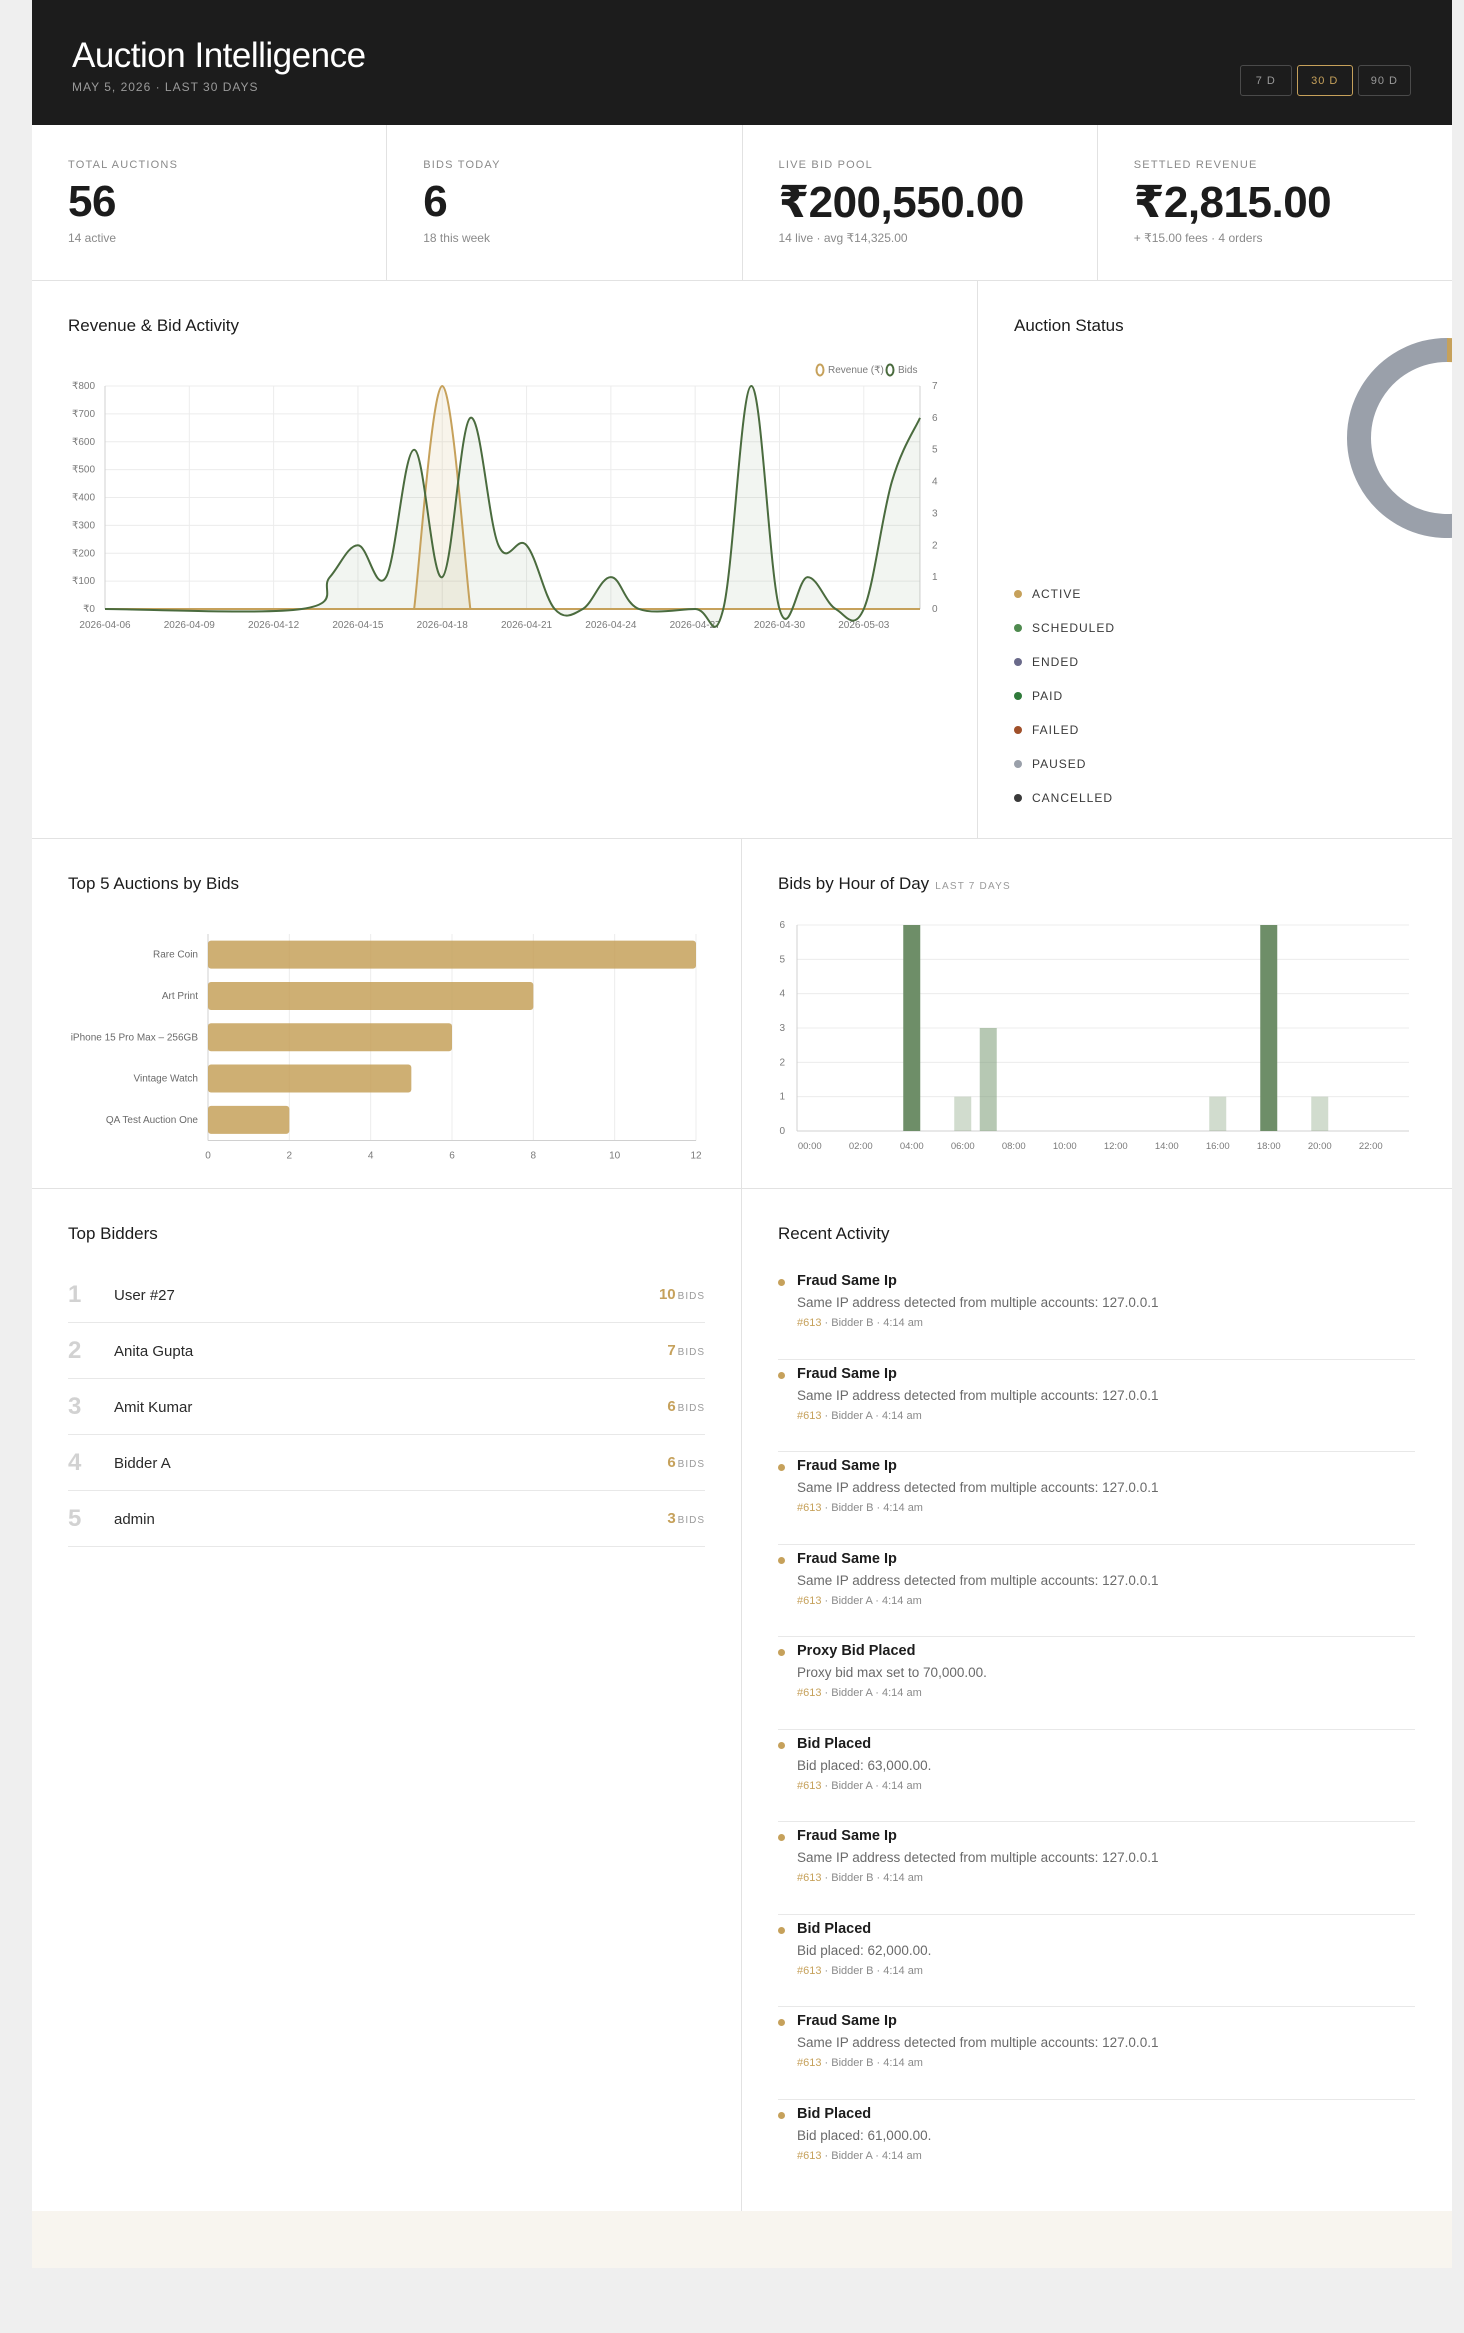  What do you see at coordinates (1018, 730) in the screenshot?
I see `status-dot-icon` at bounding box center [1018, 730].